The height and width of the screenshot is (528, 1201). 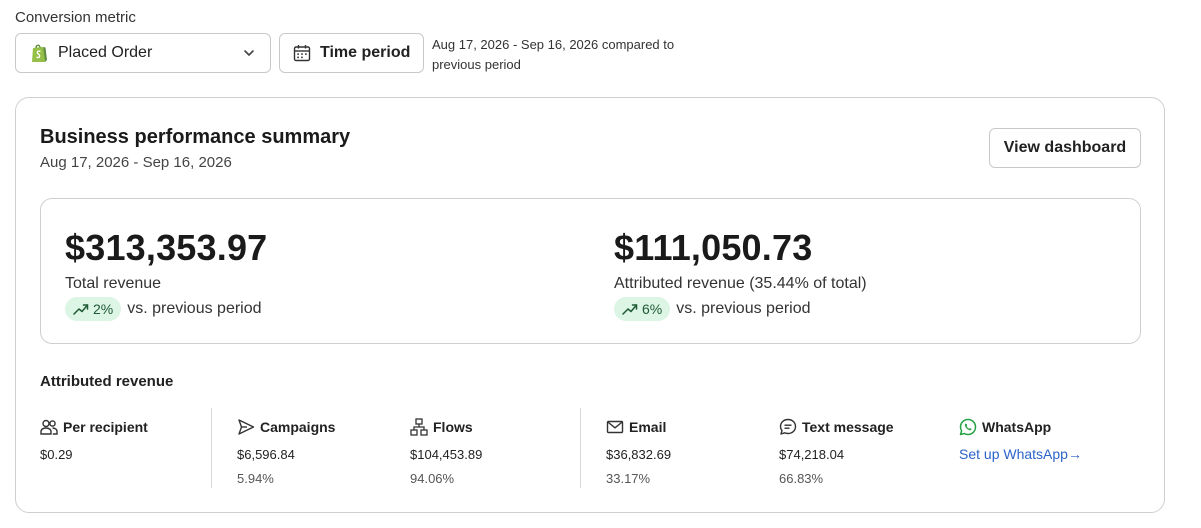 I want to click on setup-whatsapp-link: Set up WhatsApp→, so click(x=1020, y=454).